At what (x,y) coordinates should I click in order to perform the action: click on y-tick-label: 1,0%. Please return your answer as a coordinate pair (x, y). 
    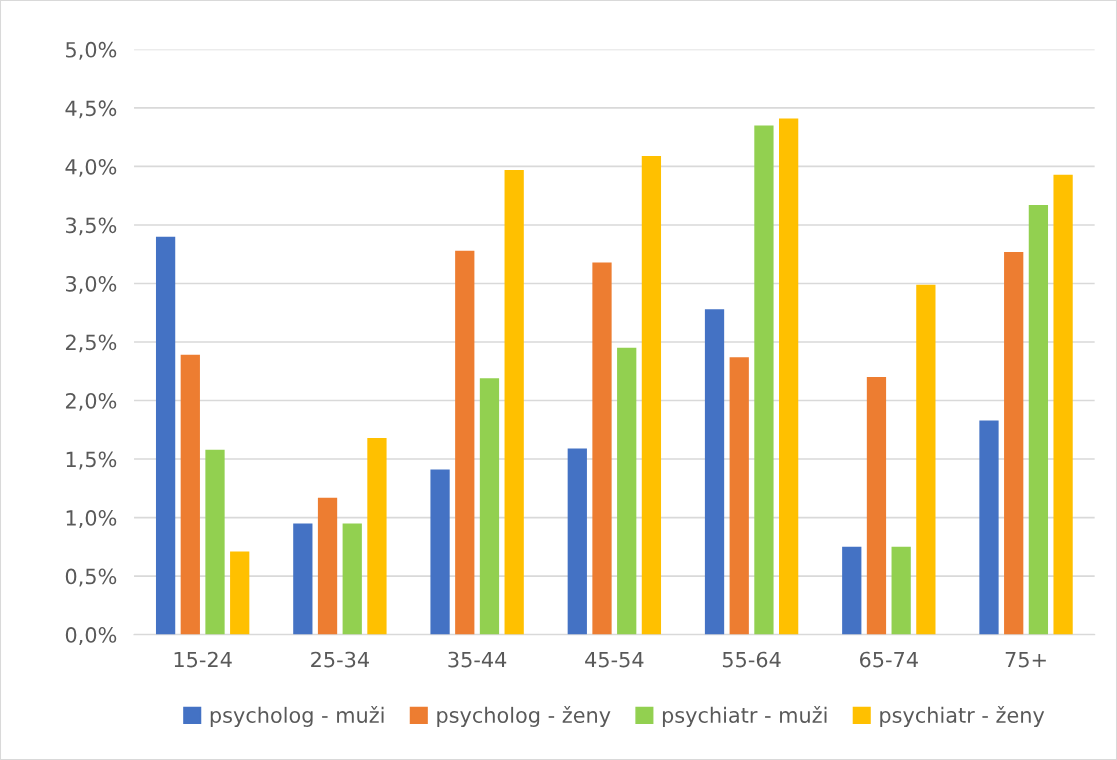
    Looking at the image, I should click on (91, 519).